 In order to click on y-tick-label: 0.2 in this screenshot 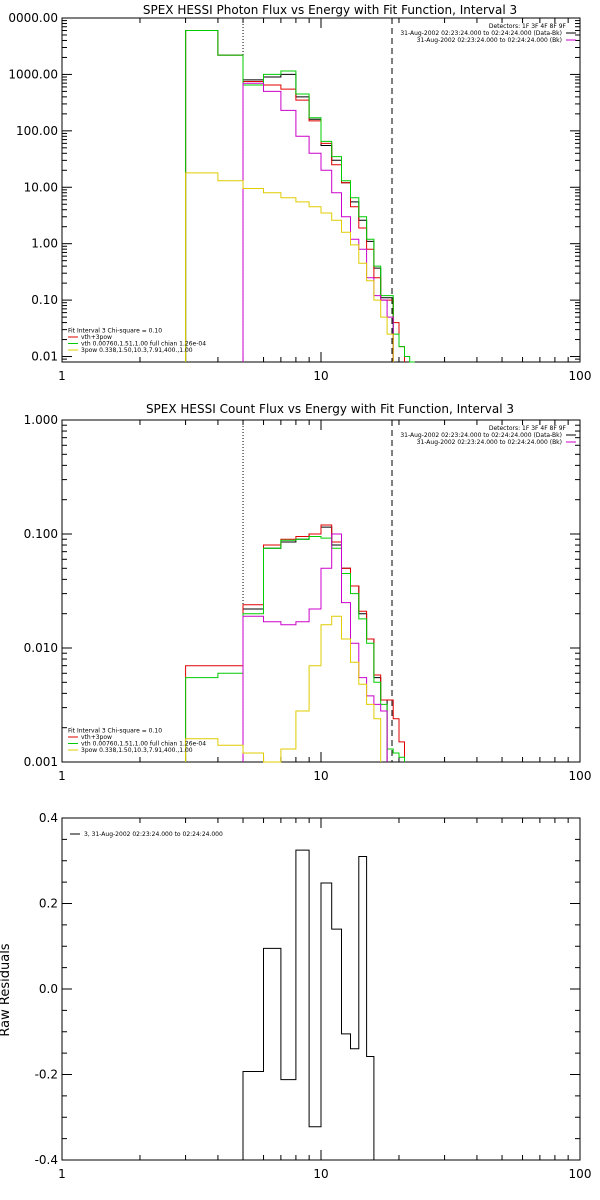, I will do `click(48, 904)`.